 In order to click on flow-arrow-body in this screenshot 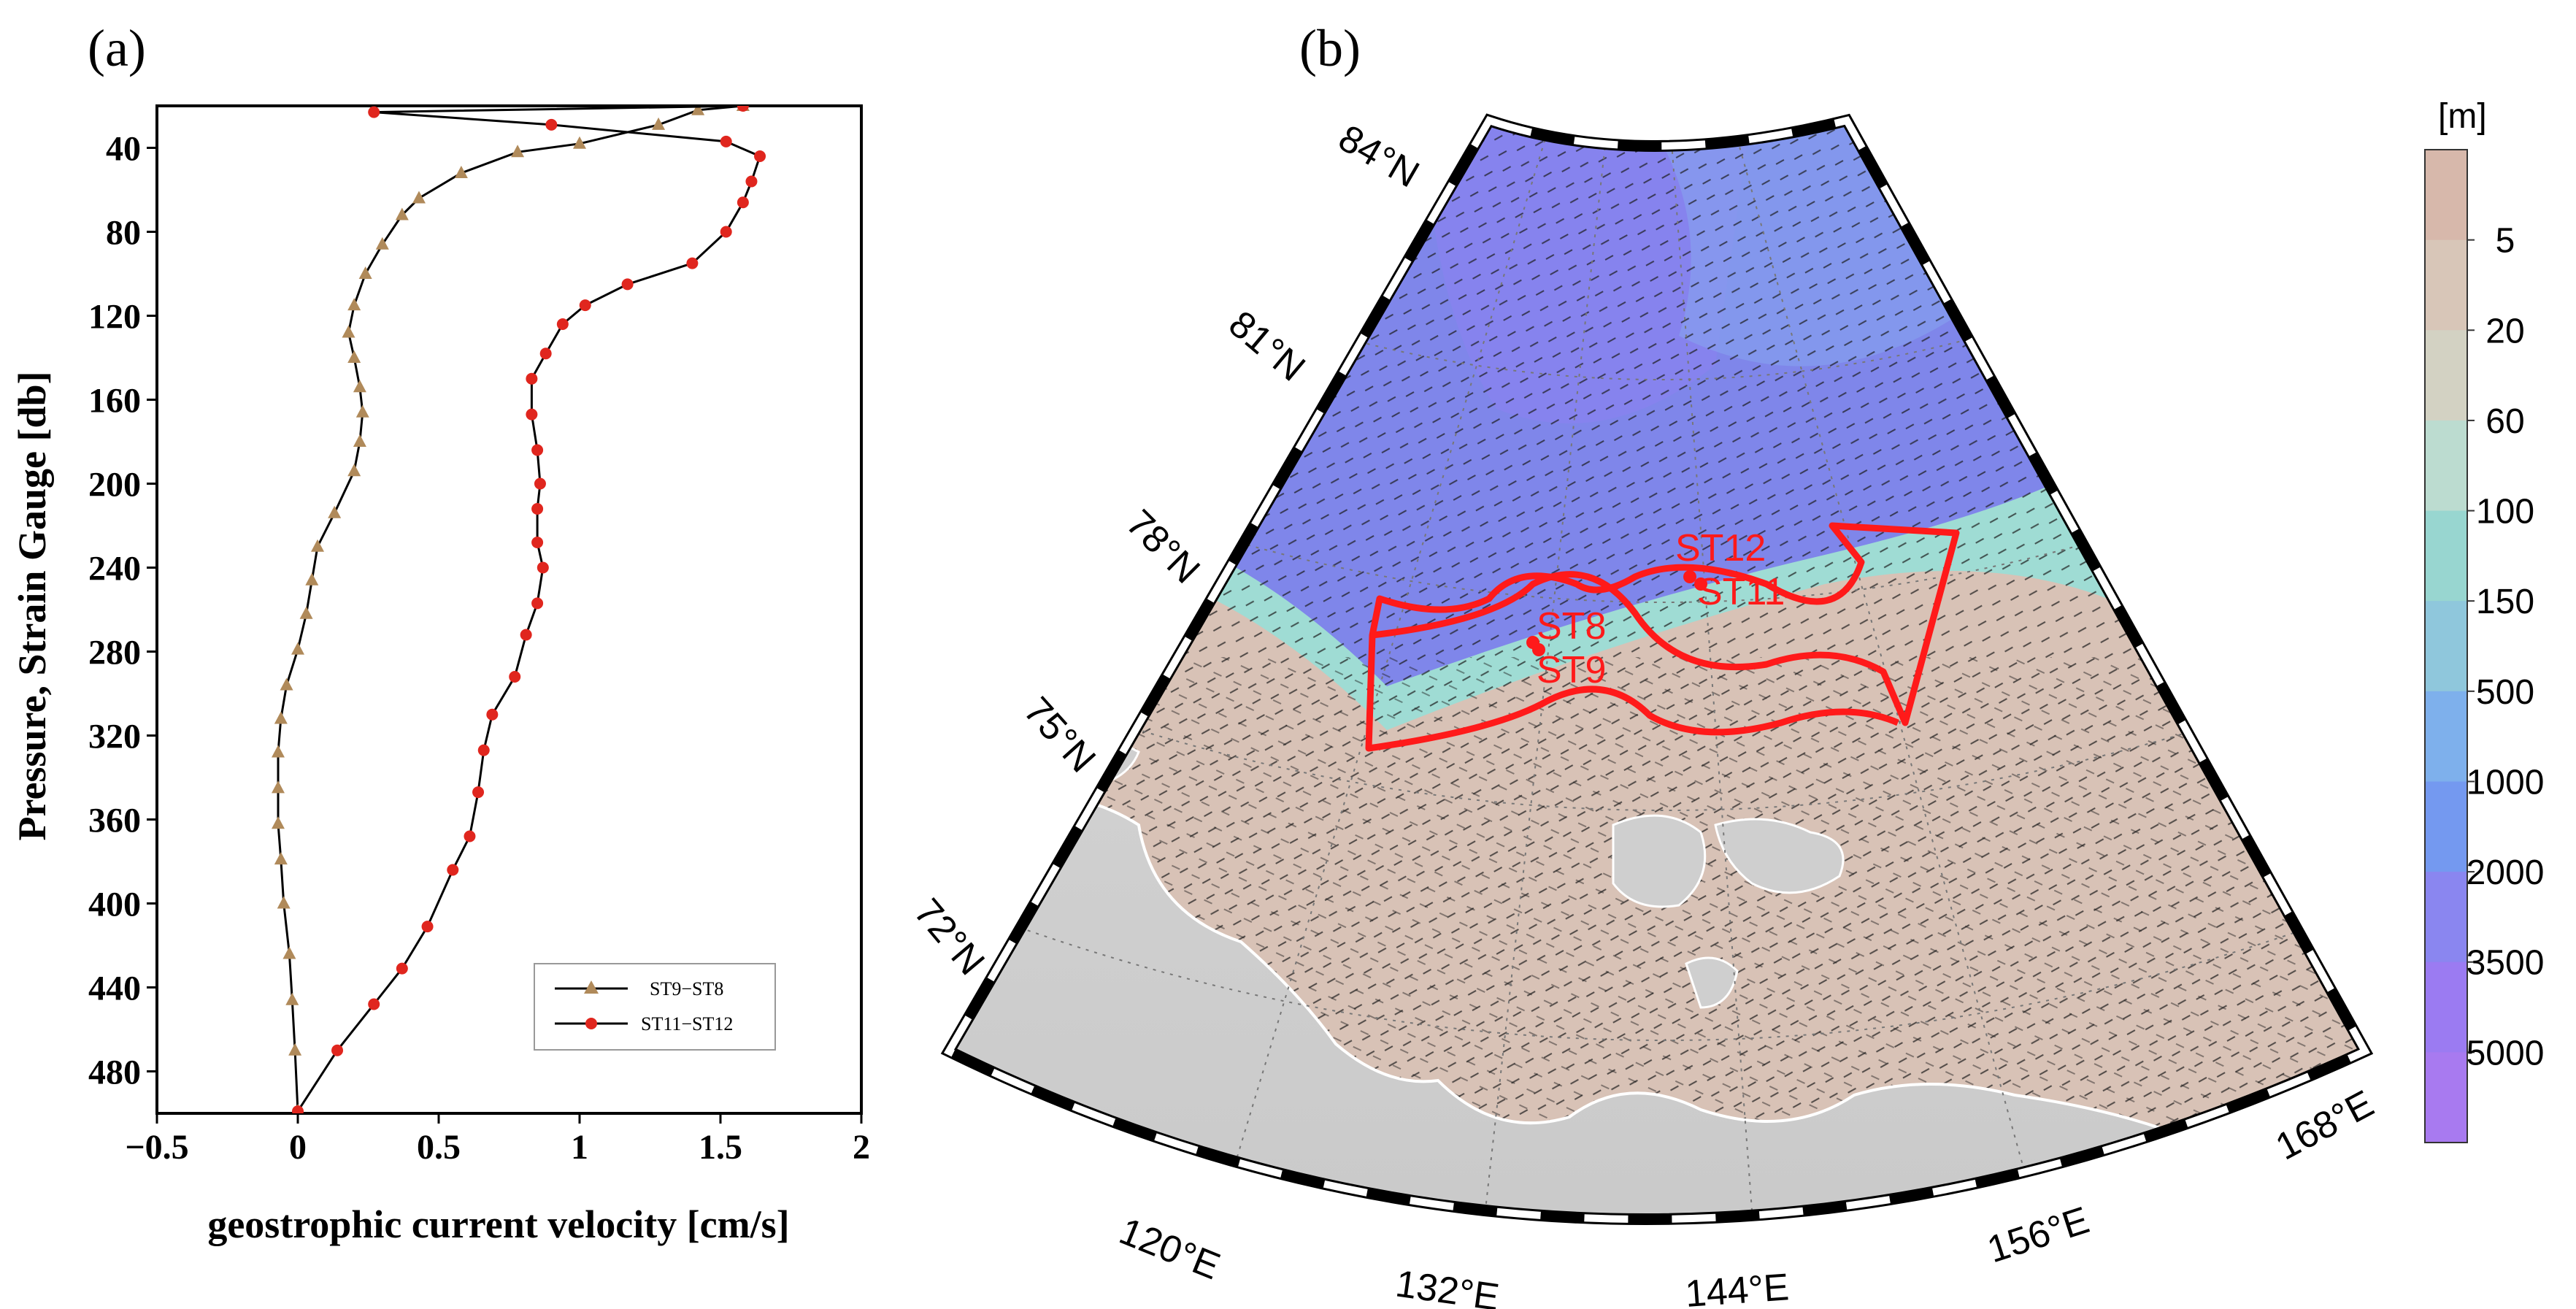, I will do `click(1632, 693)`.